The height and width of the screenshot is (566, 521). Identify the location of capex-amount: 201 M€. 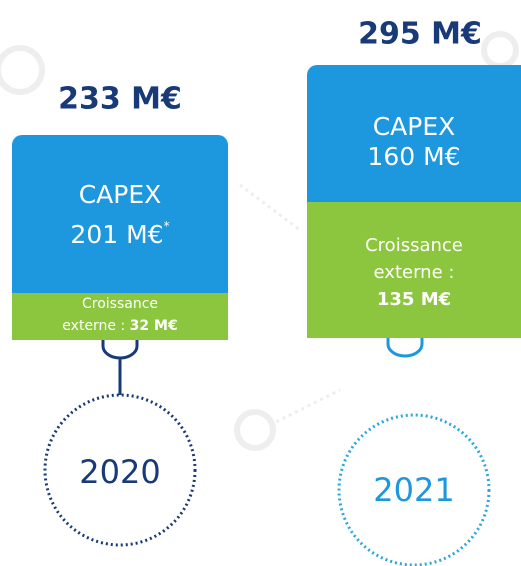
(116, 234).